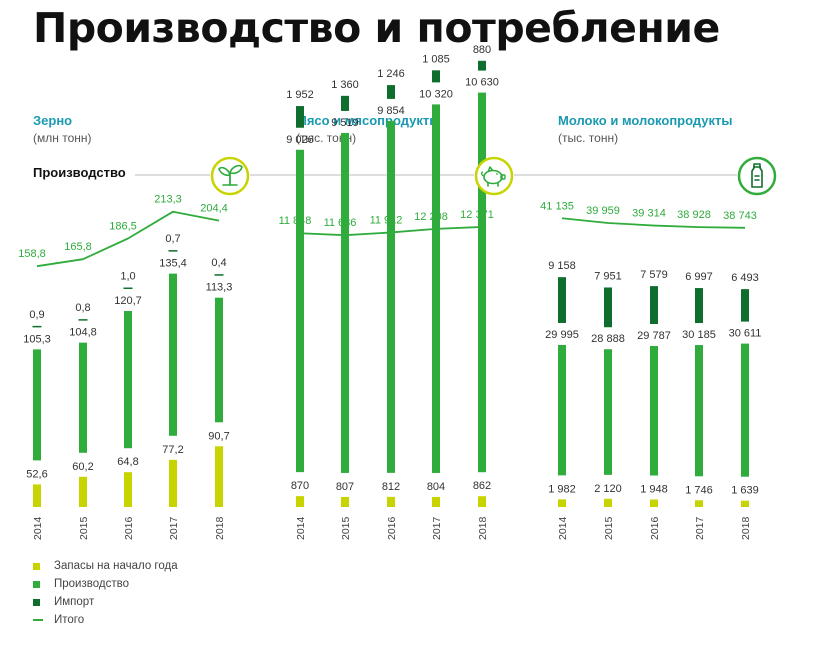  Describe the element at coordinates (482, 65) in the screenshot. I see `meat-bar-import-2018` at that location.